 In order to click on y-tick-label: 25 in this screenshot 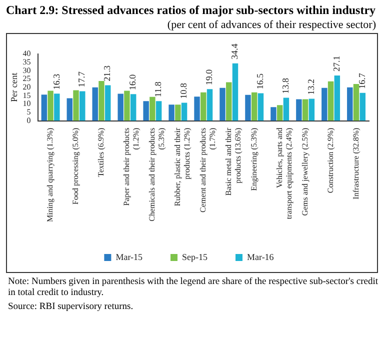, I will do `click(26, 79)`.